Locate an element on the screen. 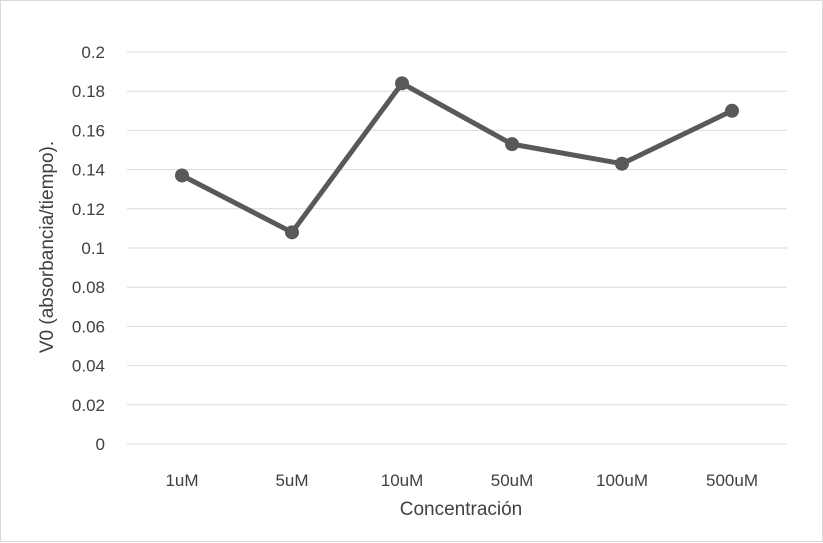 Image resolution: width=823 pixels, height=543 pixels. y-tick-label: 0.14 is located at coordinates (88, 170).